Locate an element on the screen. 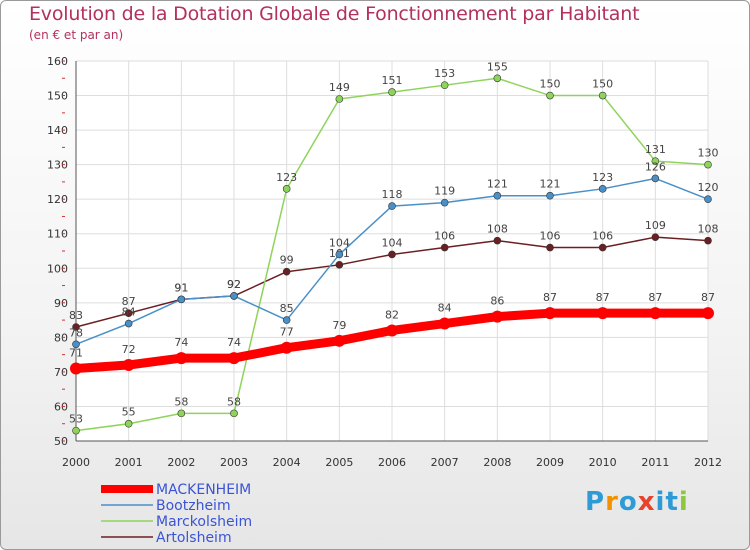  data-label-artolsheim: 108 is located at coordinates (497, 229).